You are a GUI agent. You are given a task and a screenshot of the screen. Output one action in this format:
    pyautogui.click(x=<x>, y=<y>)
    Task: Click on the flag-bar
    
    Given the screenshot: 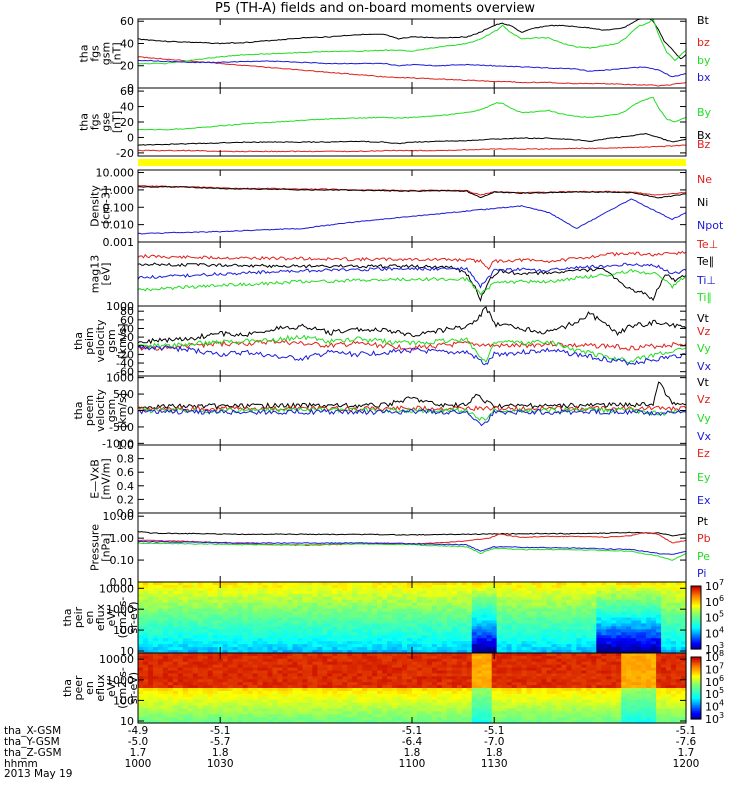 What is the action you would take?
    pyautogui.click(x=412, y=162)
    